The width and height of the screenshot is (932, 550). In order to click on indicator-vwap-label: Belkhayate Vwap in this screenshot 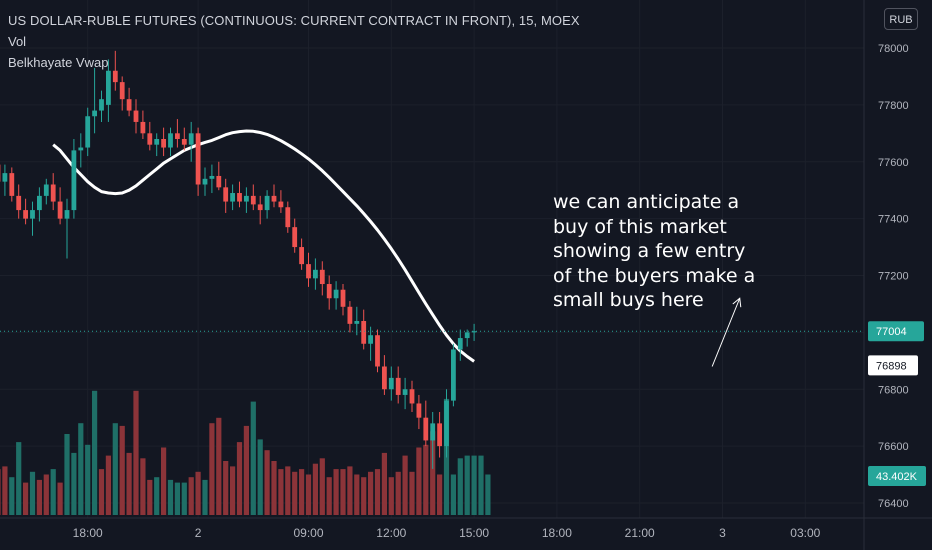, I will do `click(58, 62)`.